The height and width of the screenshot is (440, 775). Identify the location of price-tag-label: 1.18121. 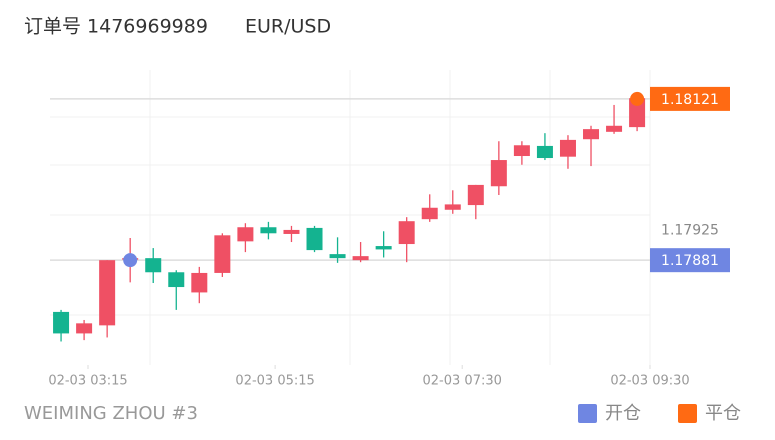
(690, 100).